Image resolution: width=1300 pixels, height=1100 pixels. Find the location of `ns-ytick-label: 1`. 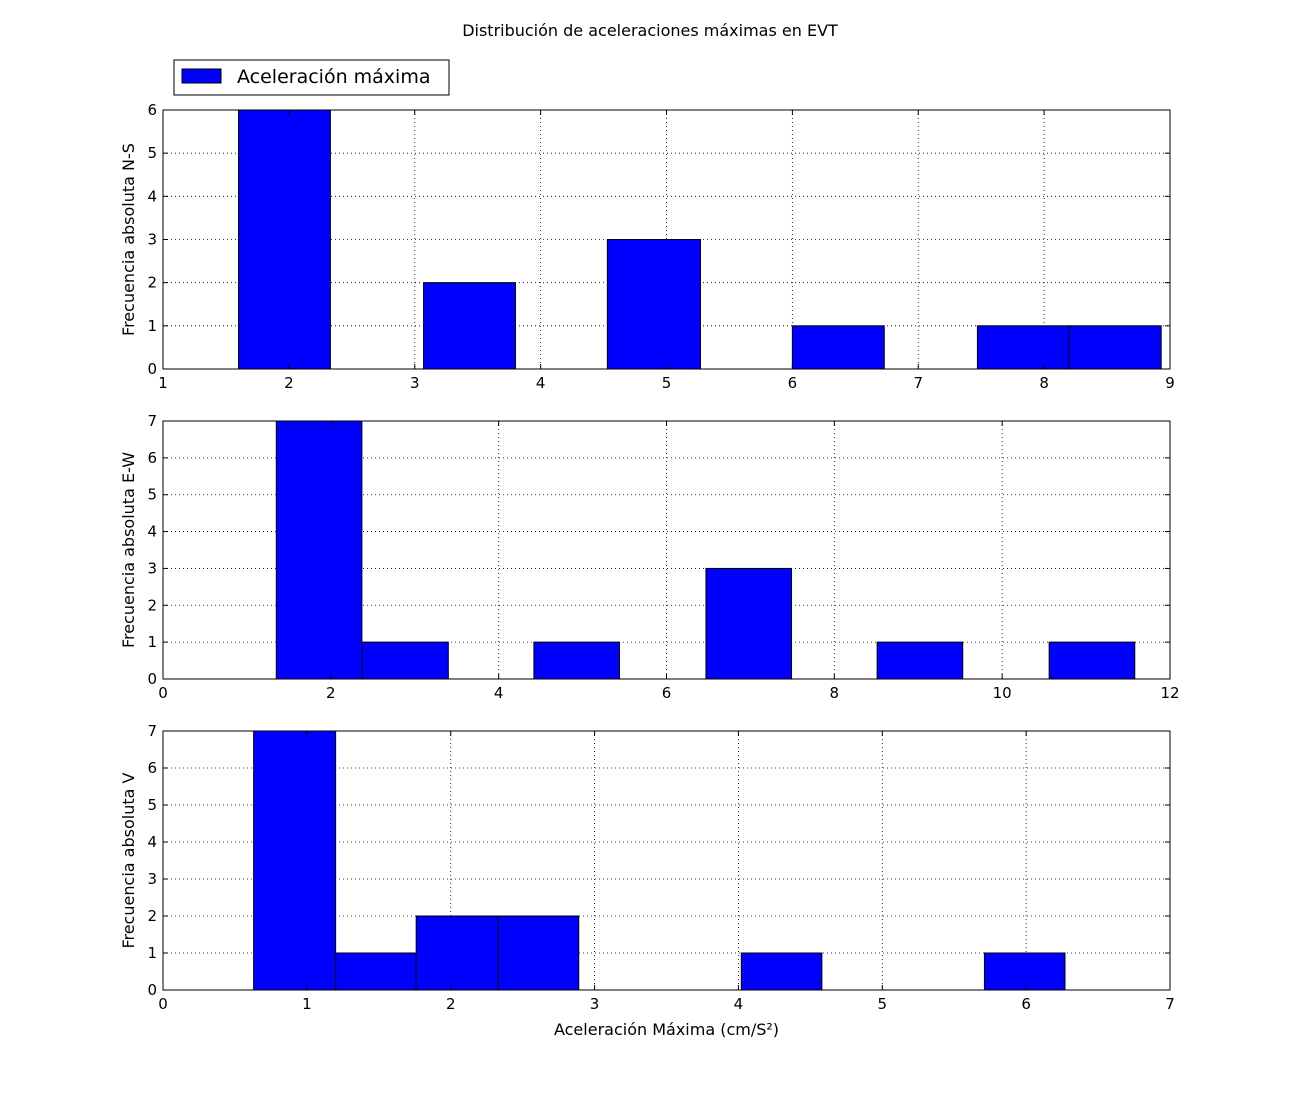

ns-ytick-label: 1 is located at coordinates (152, 326).